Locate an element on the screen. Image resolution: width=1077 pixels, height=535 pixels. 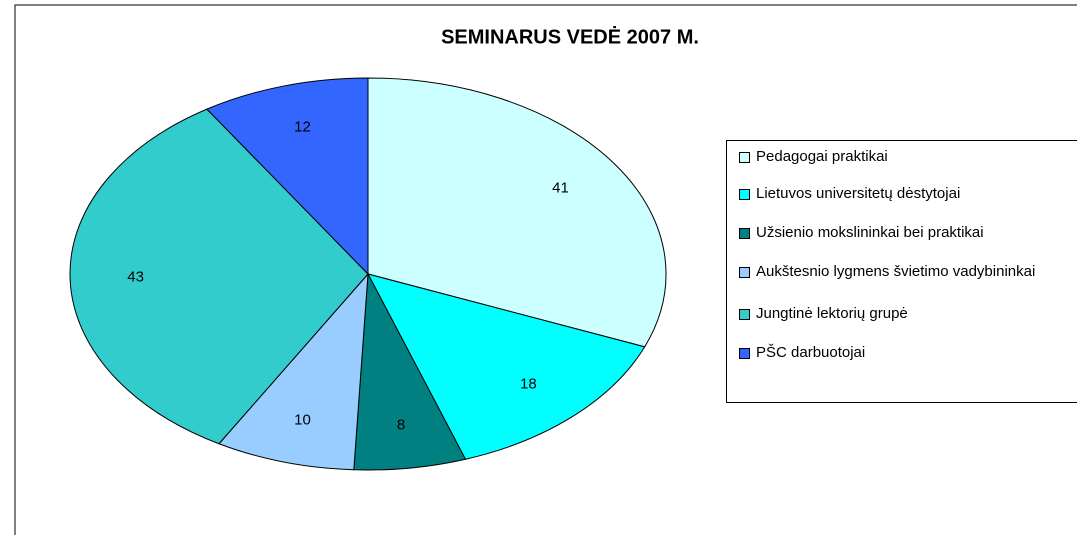
legend-label: Pedagogai praktikai is located at coordinates (822, 156).